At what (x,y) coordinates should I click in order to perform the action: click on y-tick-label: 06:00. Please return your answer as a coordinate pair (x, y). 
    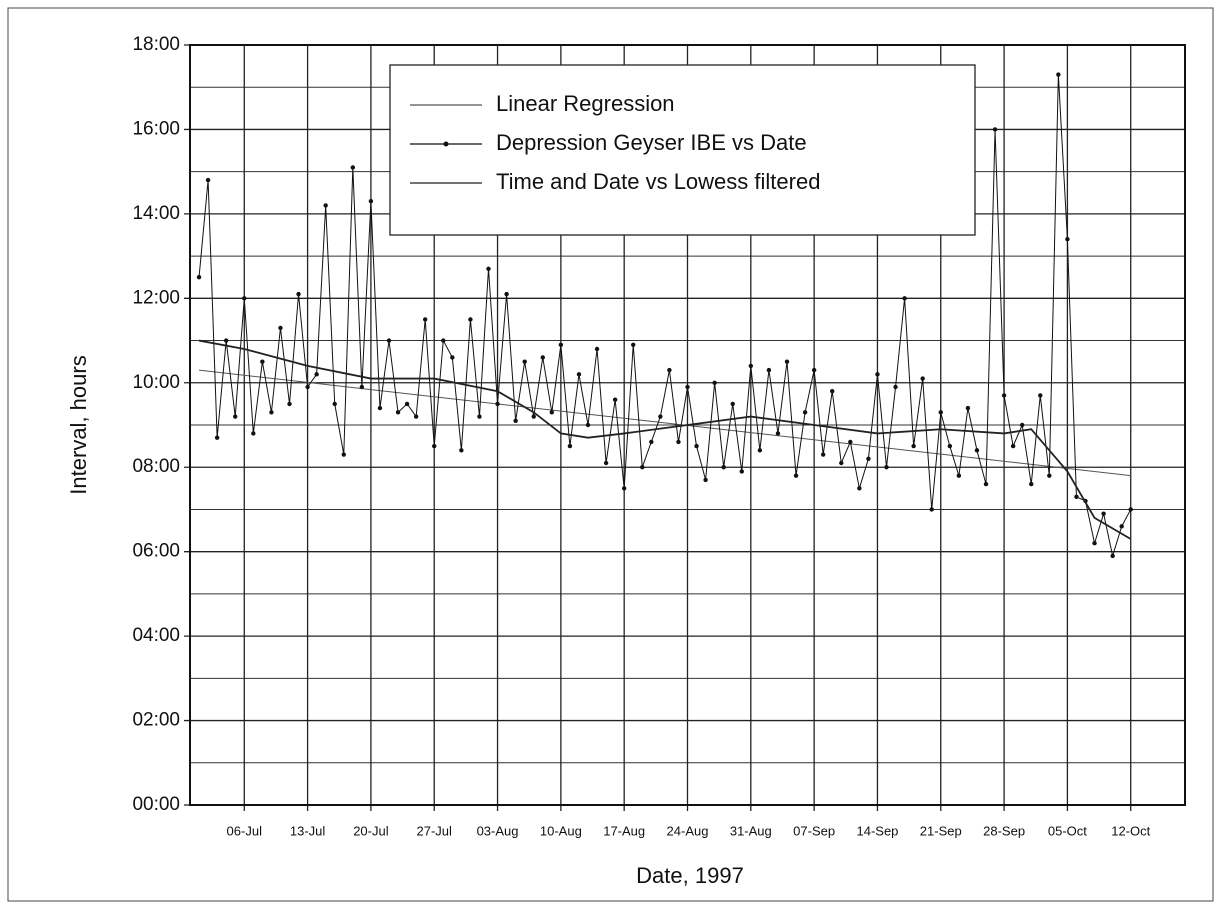
    Looking at the image, I should click on (156, 551).